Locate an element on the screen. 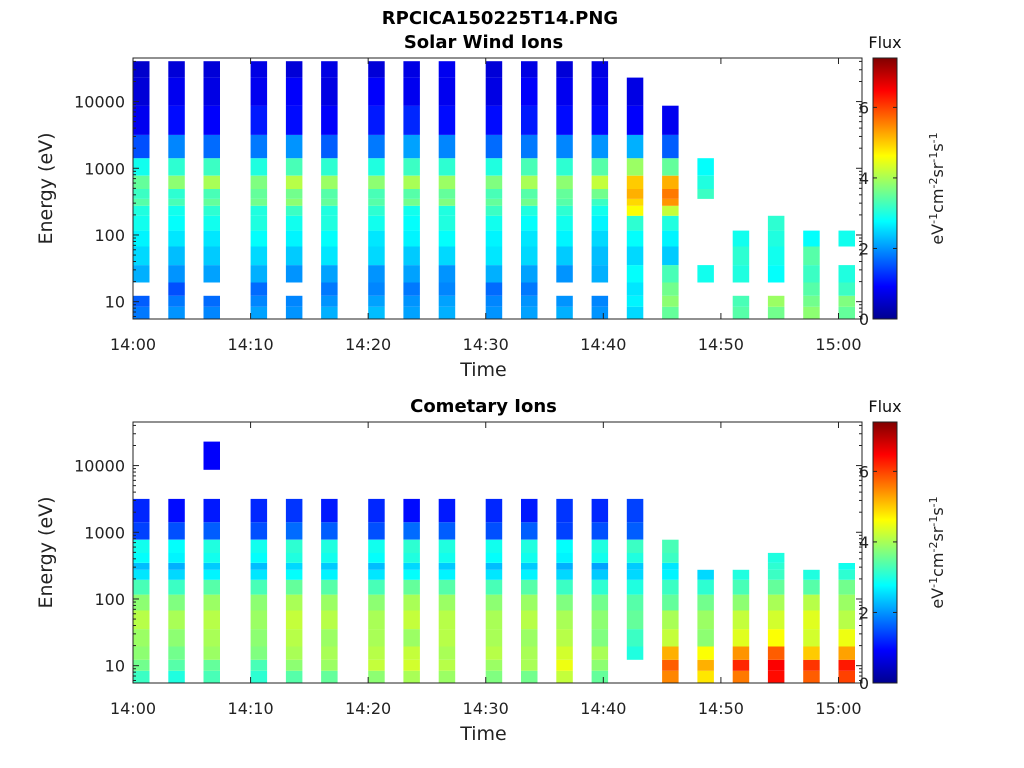 The image size is (1024, 768). y-tick-label: 10000 is located at coordinates (99, 102).